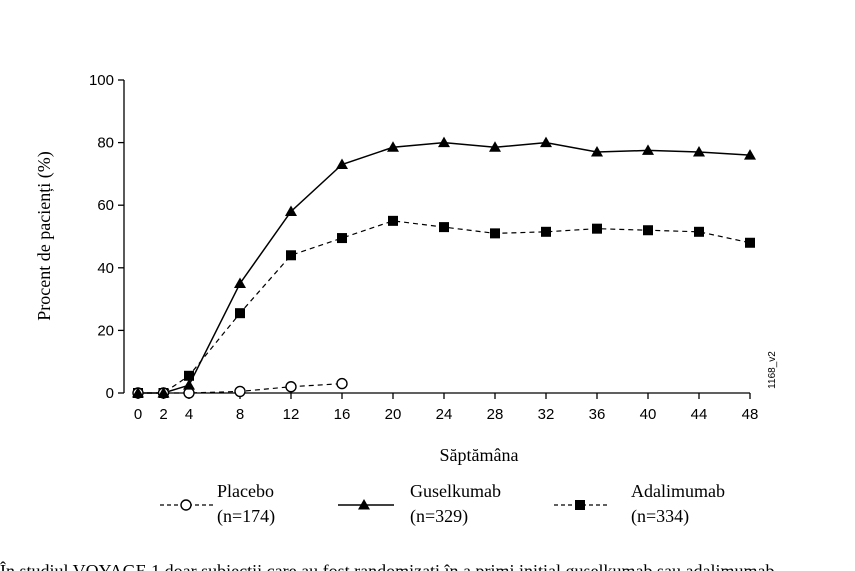 This screenshot has width=855, height=571. Describe the element at coordinates (678, 491) in the screenshot. I see `legend-label-adalimumab: Adalimumab` at that location.